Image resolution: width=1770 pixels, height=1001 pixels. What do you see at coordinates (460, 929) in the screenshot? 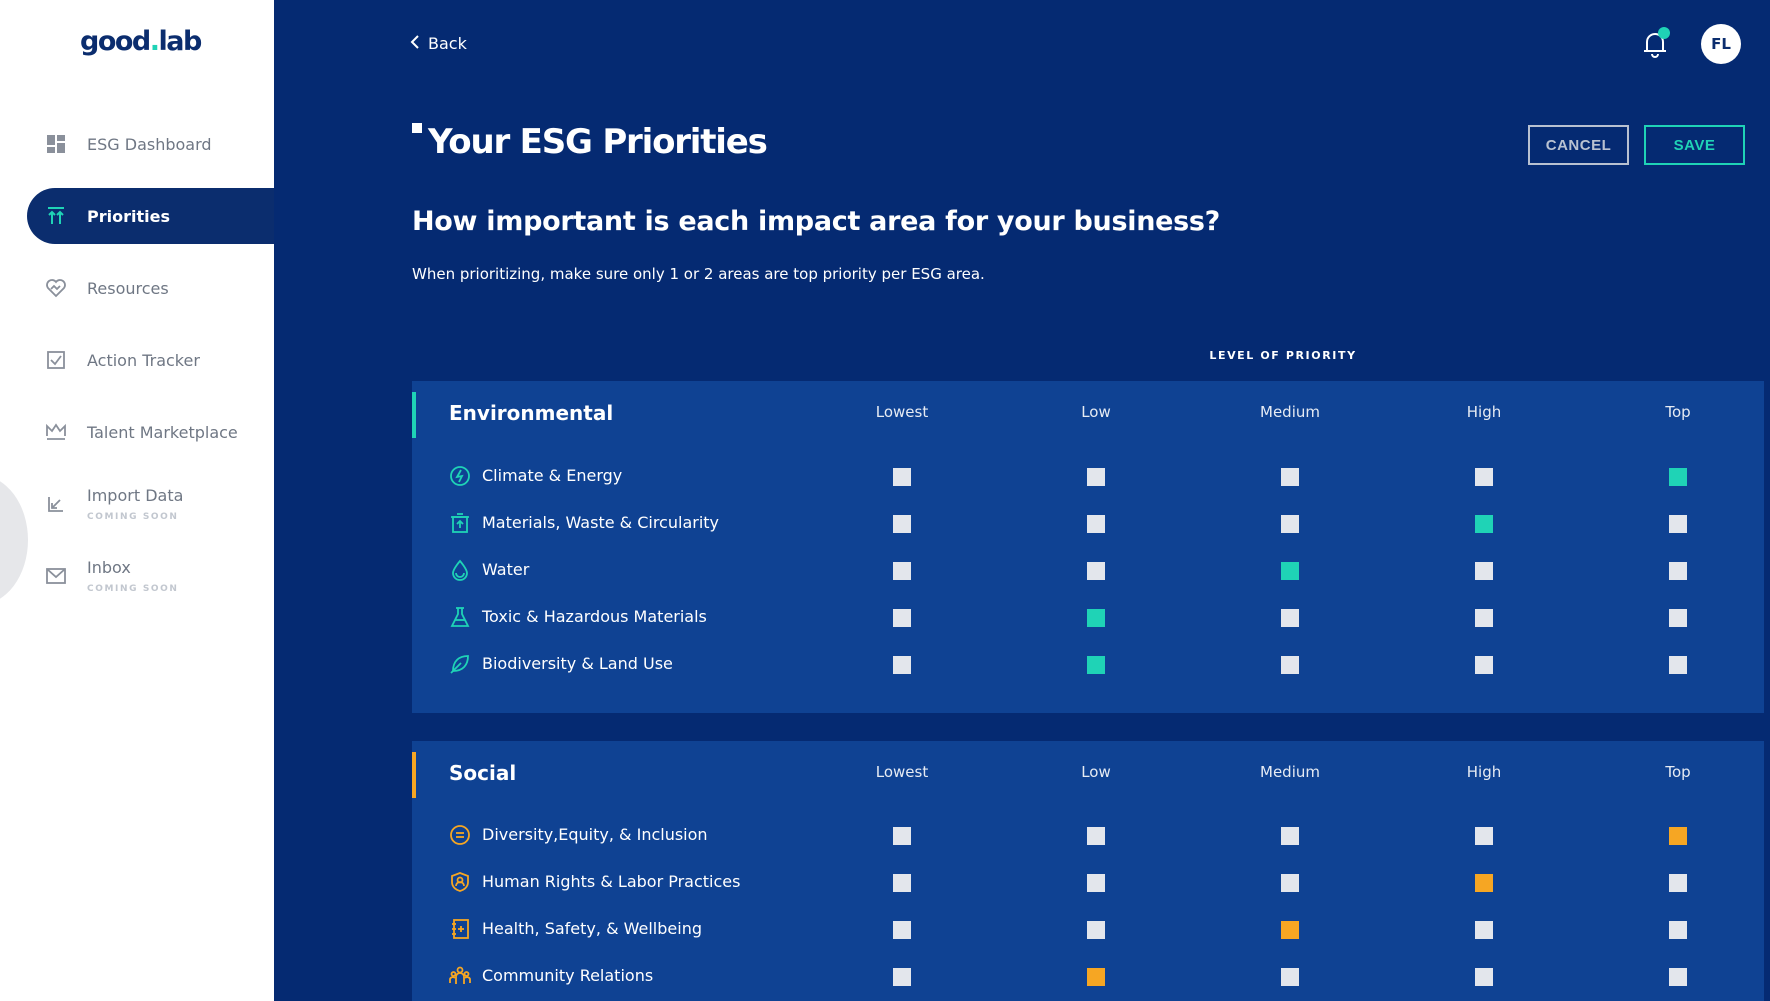
I see `medical-book-icon` at bounding box center [460, 929].